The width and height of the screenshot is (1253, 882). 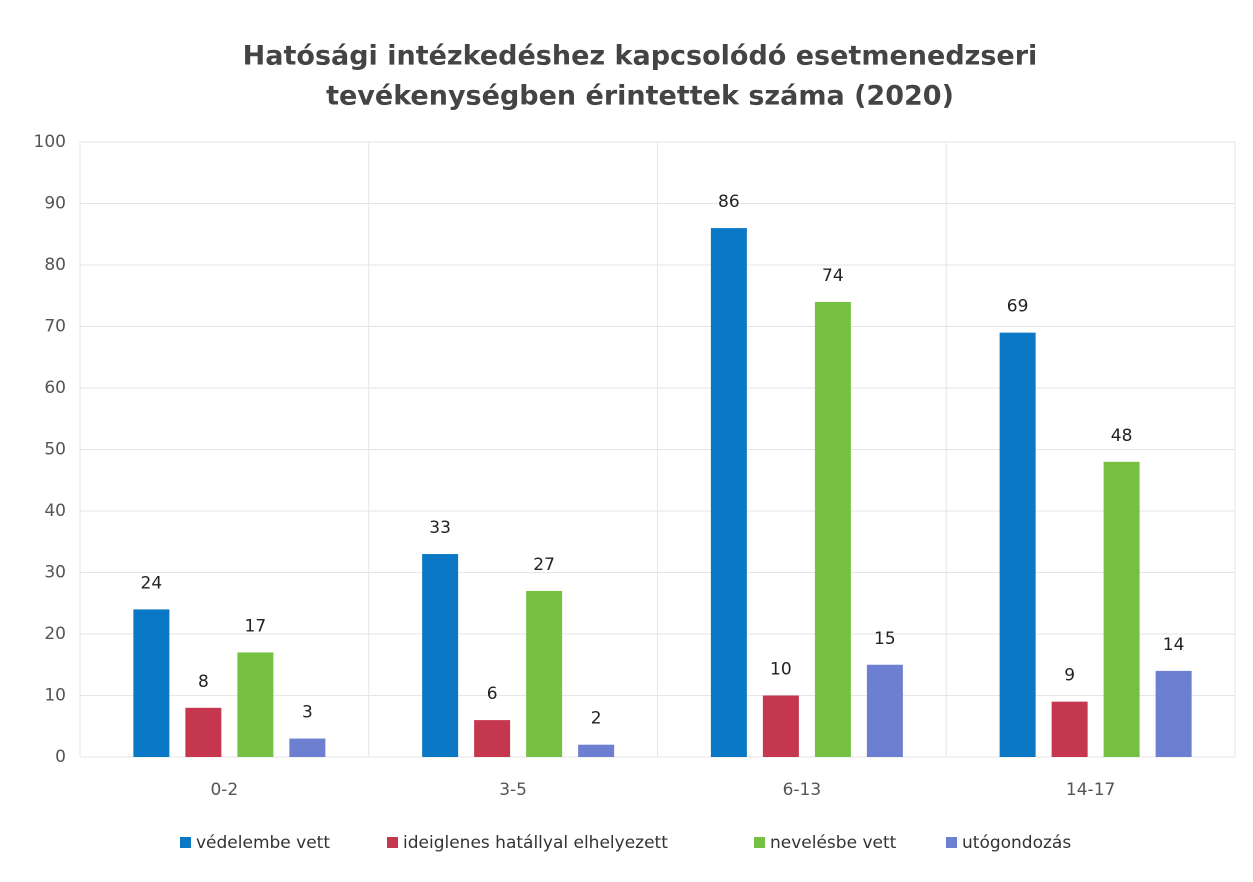 What do you see at coordinates (1069, 676) in the screenshot?
I see `data-label: 9` at bounding box center [1069, 676].